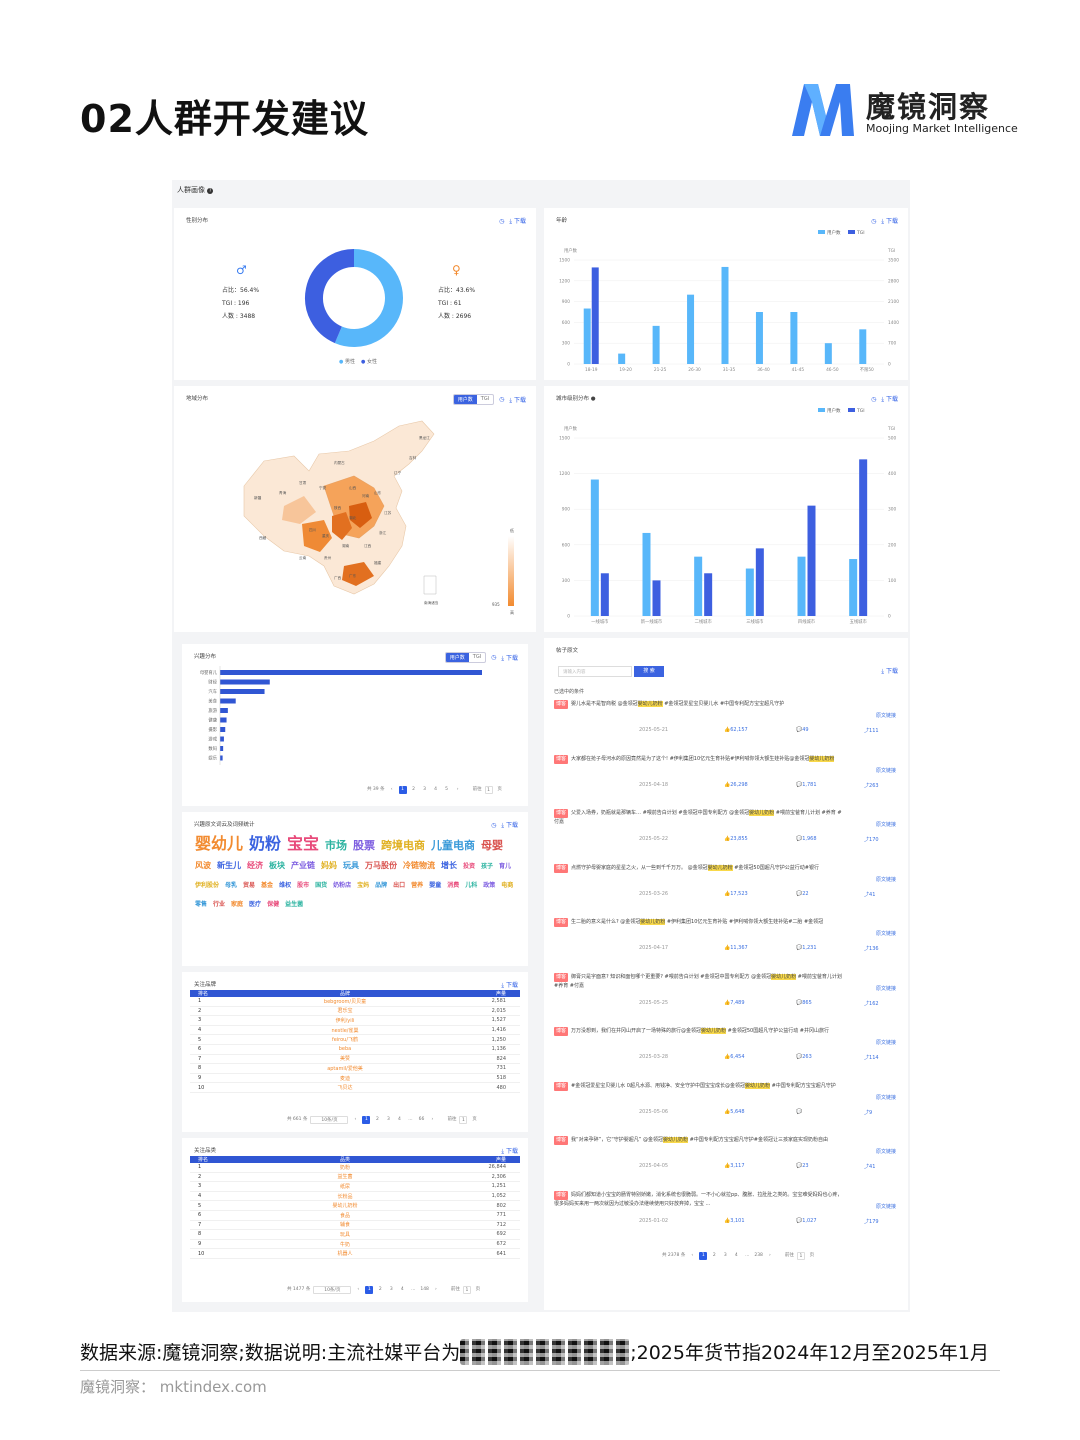  Describe the element at coordinates (344, 1225) in the screenshot. I see `name-cell: 辅食` at that location.